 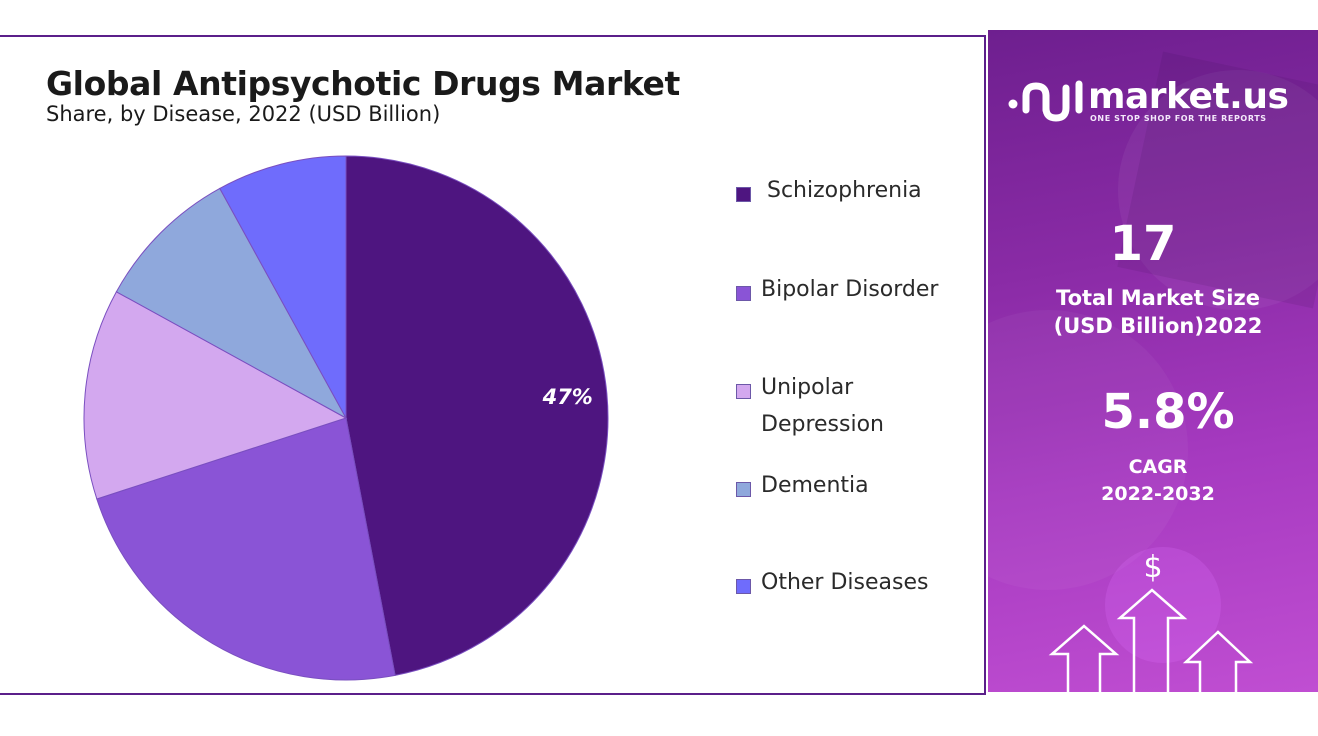 I want to click on pie-slice-dementia, so click(x=231, y=303).